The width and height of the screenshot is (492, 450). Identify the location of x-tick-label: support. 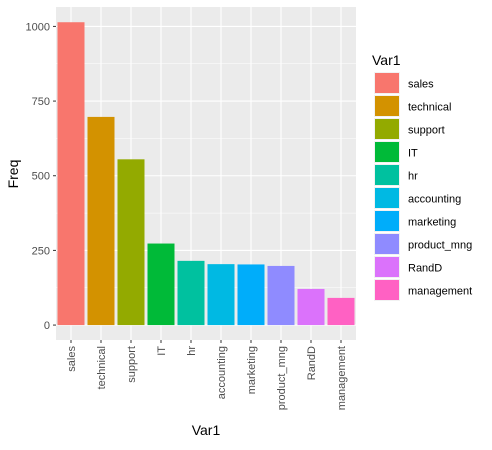
(132, 364).